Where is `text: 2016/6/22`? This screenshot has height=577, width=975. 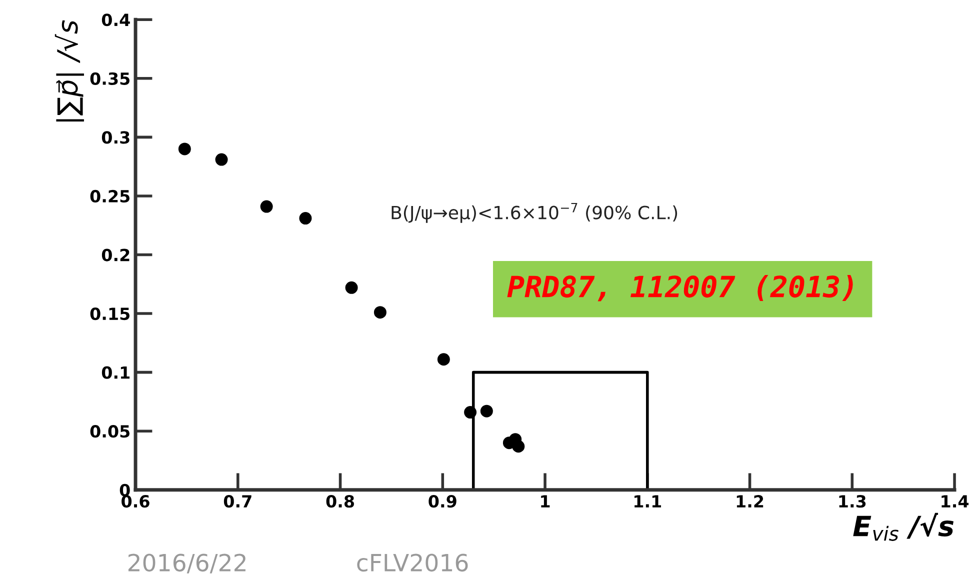
text: 2016/6/22 is located at coordinates (187, 564).